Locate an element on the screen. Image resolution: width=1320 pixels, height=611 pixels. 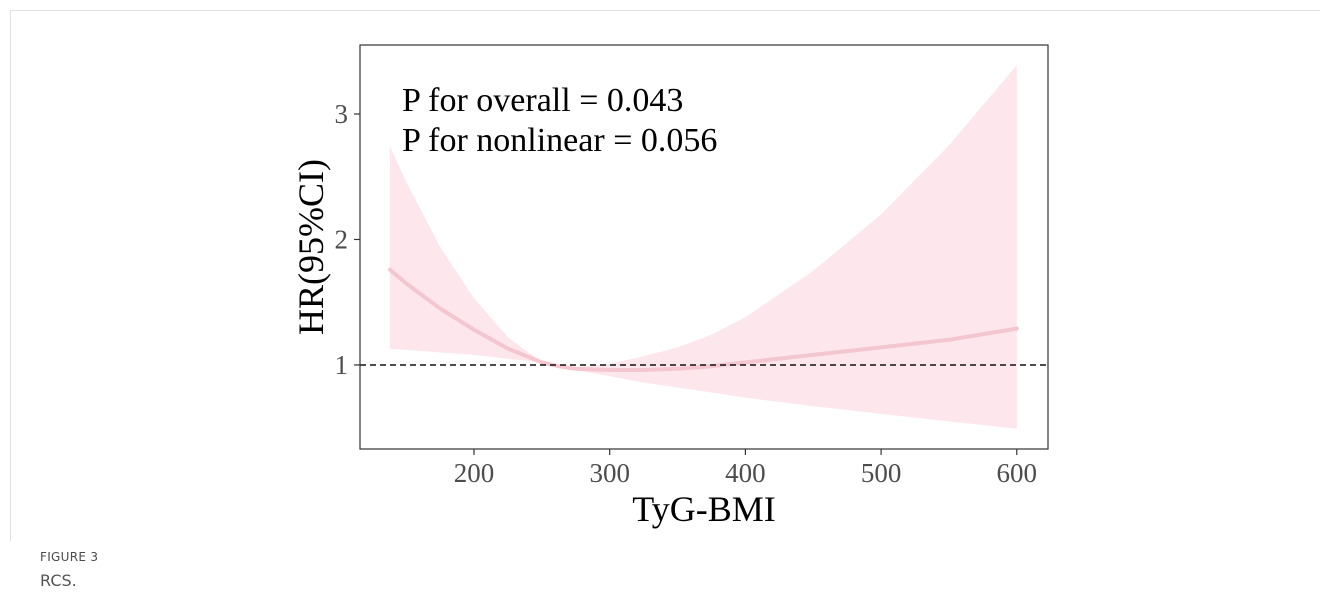
x-tick-label: 300 is located at coordinates (609, 473).